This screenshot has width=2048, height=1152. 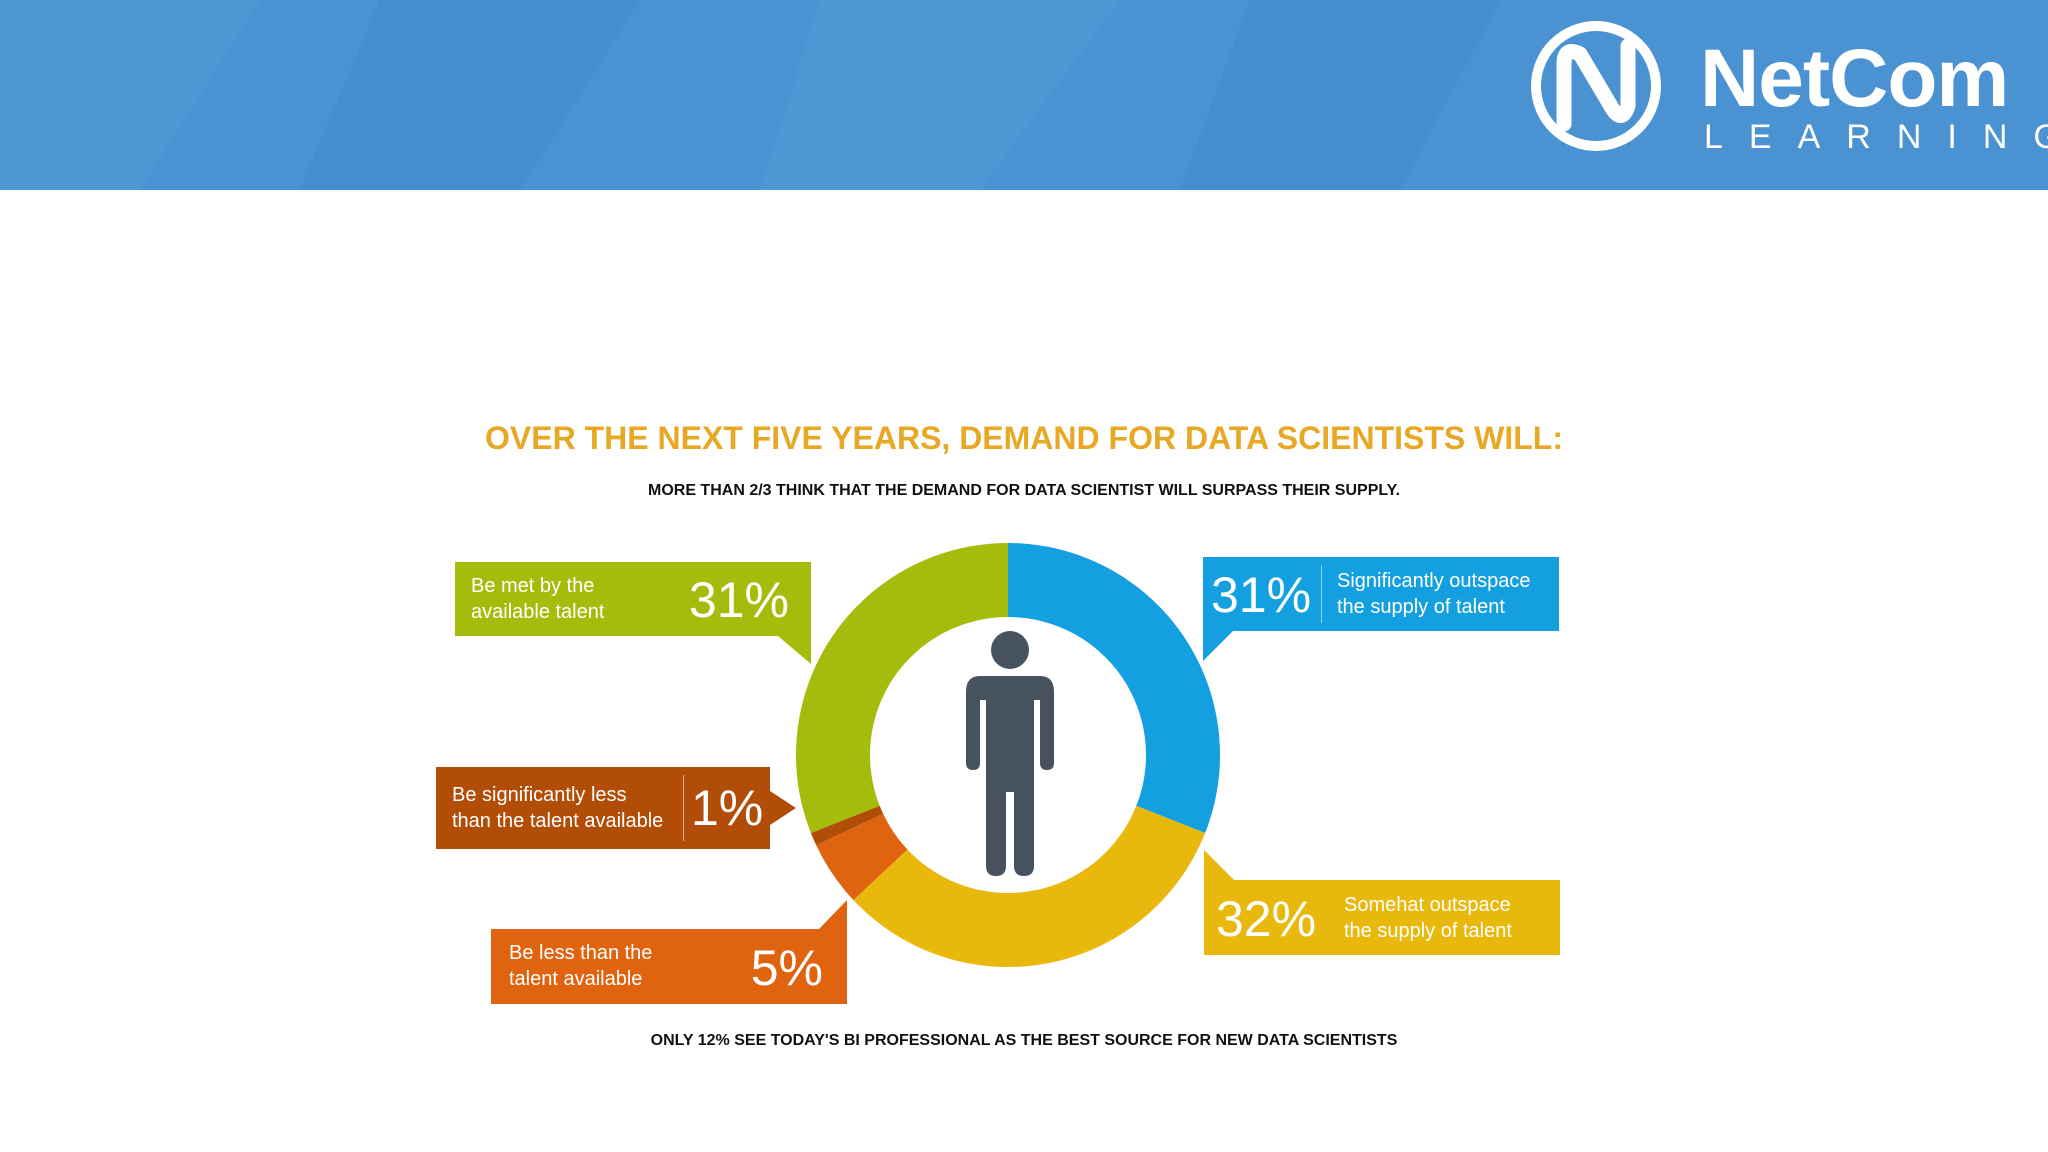 I want to click on callout-label: Be met by the available talent, so click(x=537, y=599).